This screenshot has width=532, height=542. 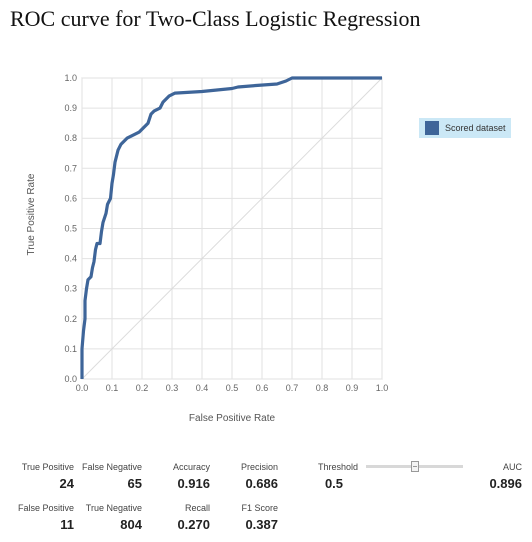 I want to click on metric-value: 804, so click(x=131, y=524).